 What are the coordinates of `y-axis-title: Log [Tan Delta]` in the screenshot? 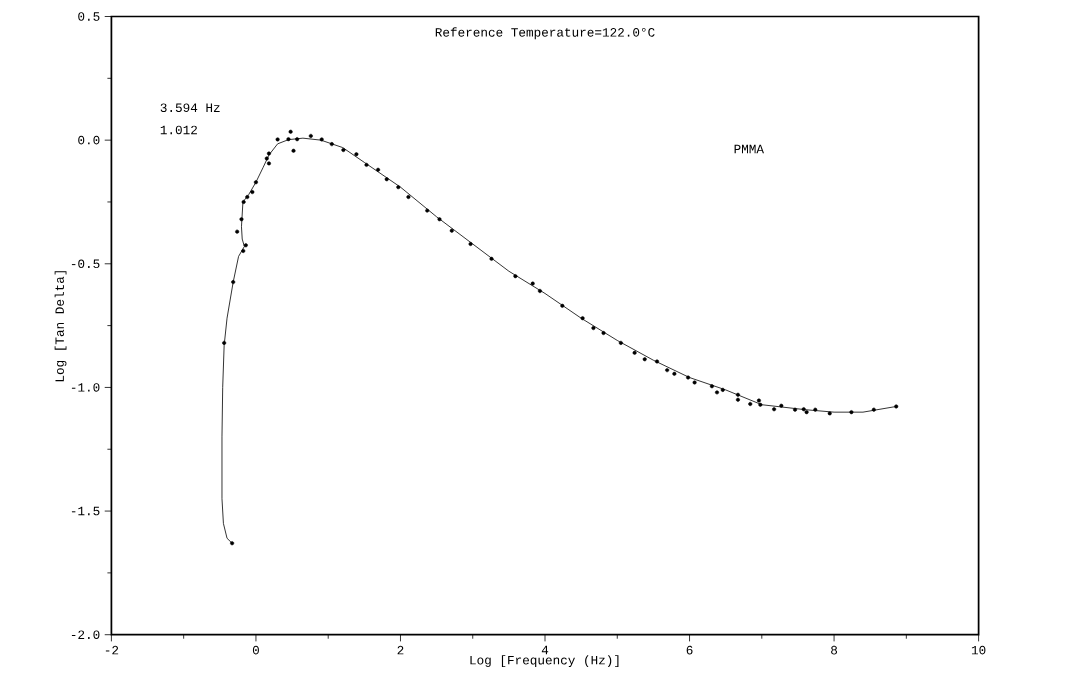 It's located at (60, 326).